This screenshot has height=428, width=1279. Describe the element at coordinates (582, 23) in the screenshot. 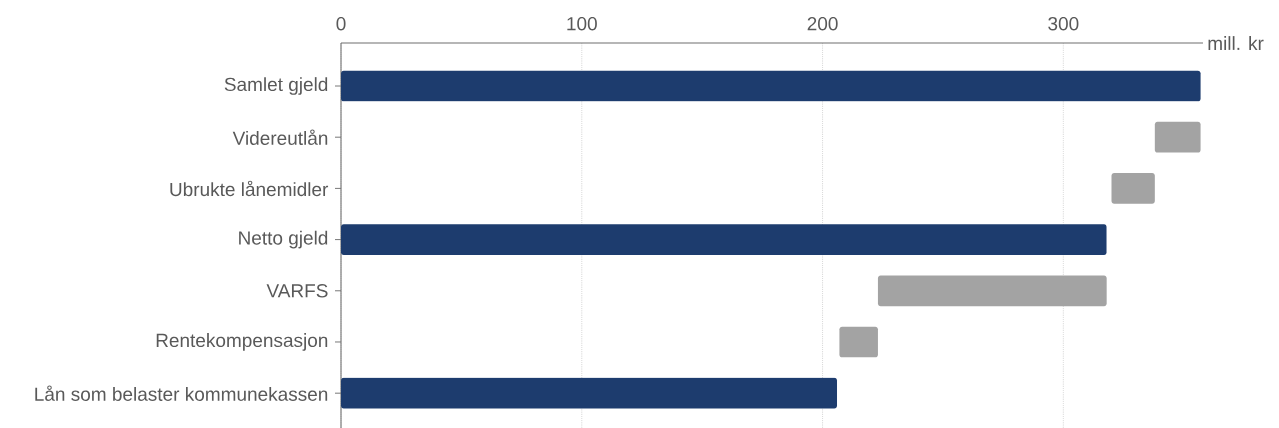

I see `x-tick-label: 100` at that location.